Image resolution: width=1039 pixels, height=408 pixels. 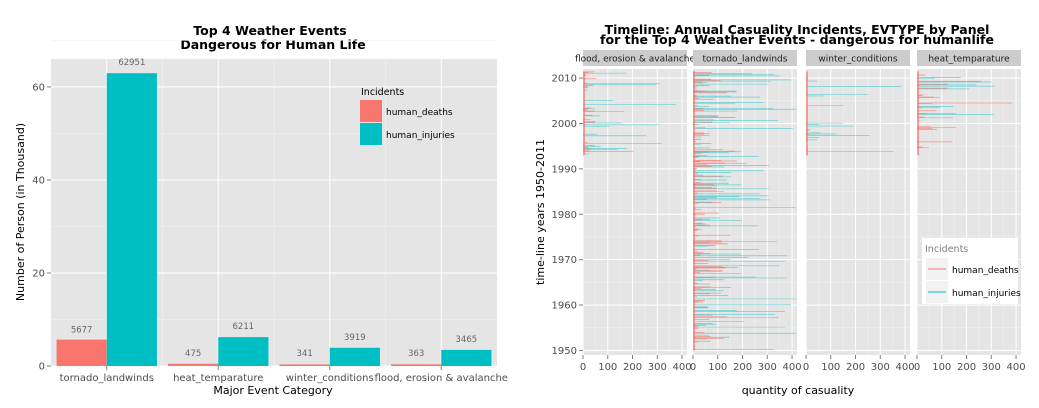 I want to click on left-y-tick-label: 40, so click(x=38, y=180).